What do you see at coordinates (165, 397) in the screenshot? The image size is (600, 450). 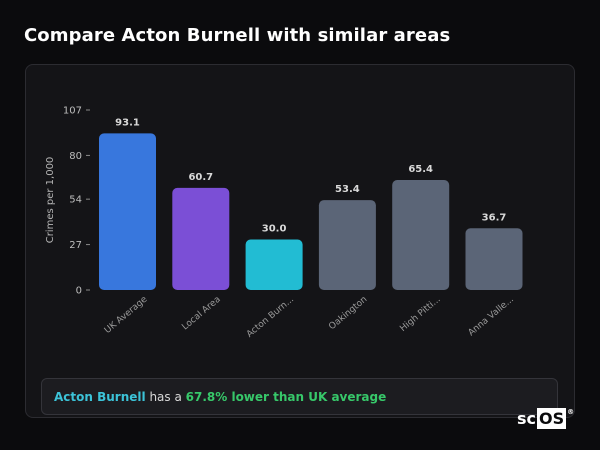 I see `summary-connector: has a` at bounding box center [165, 397].